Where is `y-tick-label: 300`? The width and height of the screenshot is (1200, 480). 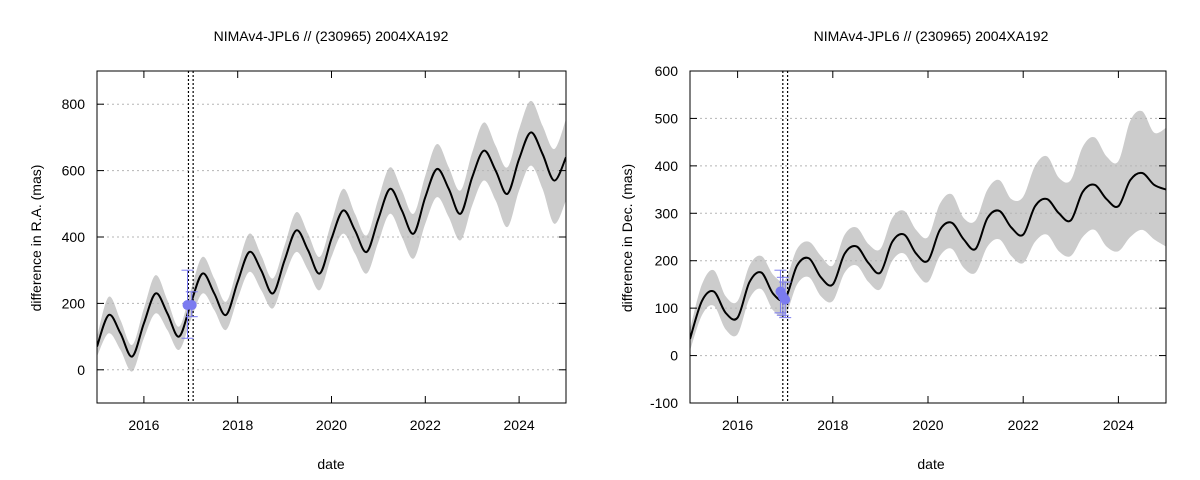
y-tick-label: 300 is located at coordinates (667, 213).